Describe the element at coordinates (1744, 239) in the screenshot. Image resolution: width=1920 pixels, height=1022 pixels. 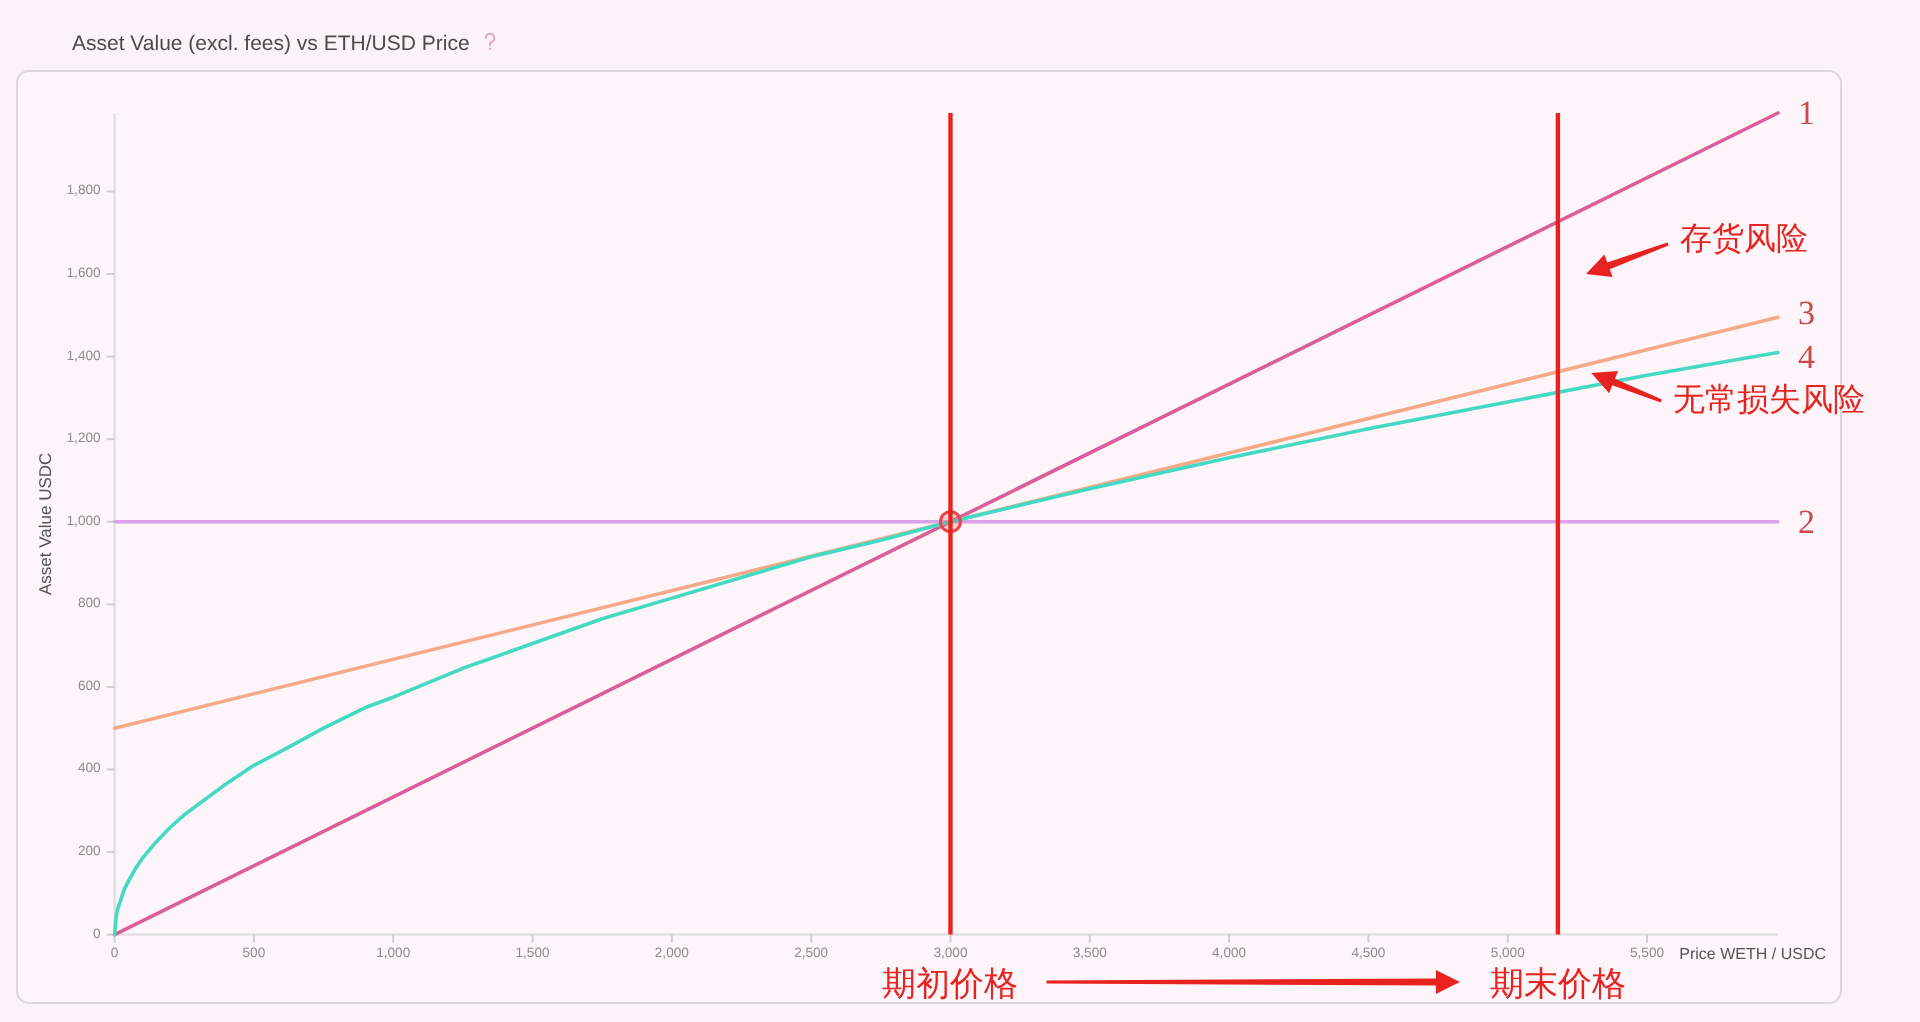
I see `annotation: 存货风险` at that location.